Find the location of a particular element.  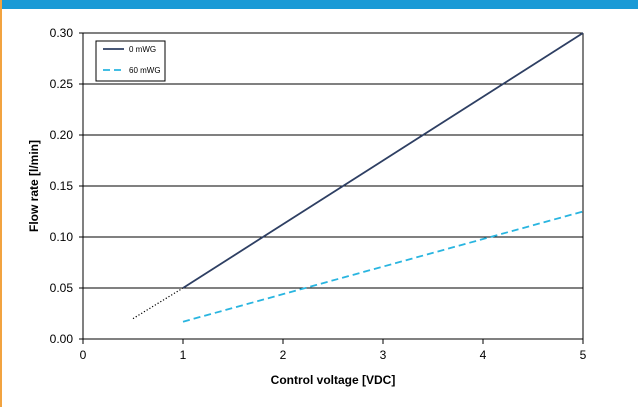

extrapolation-line is located at coordinates (158, 303).